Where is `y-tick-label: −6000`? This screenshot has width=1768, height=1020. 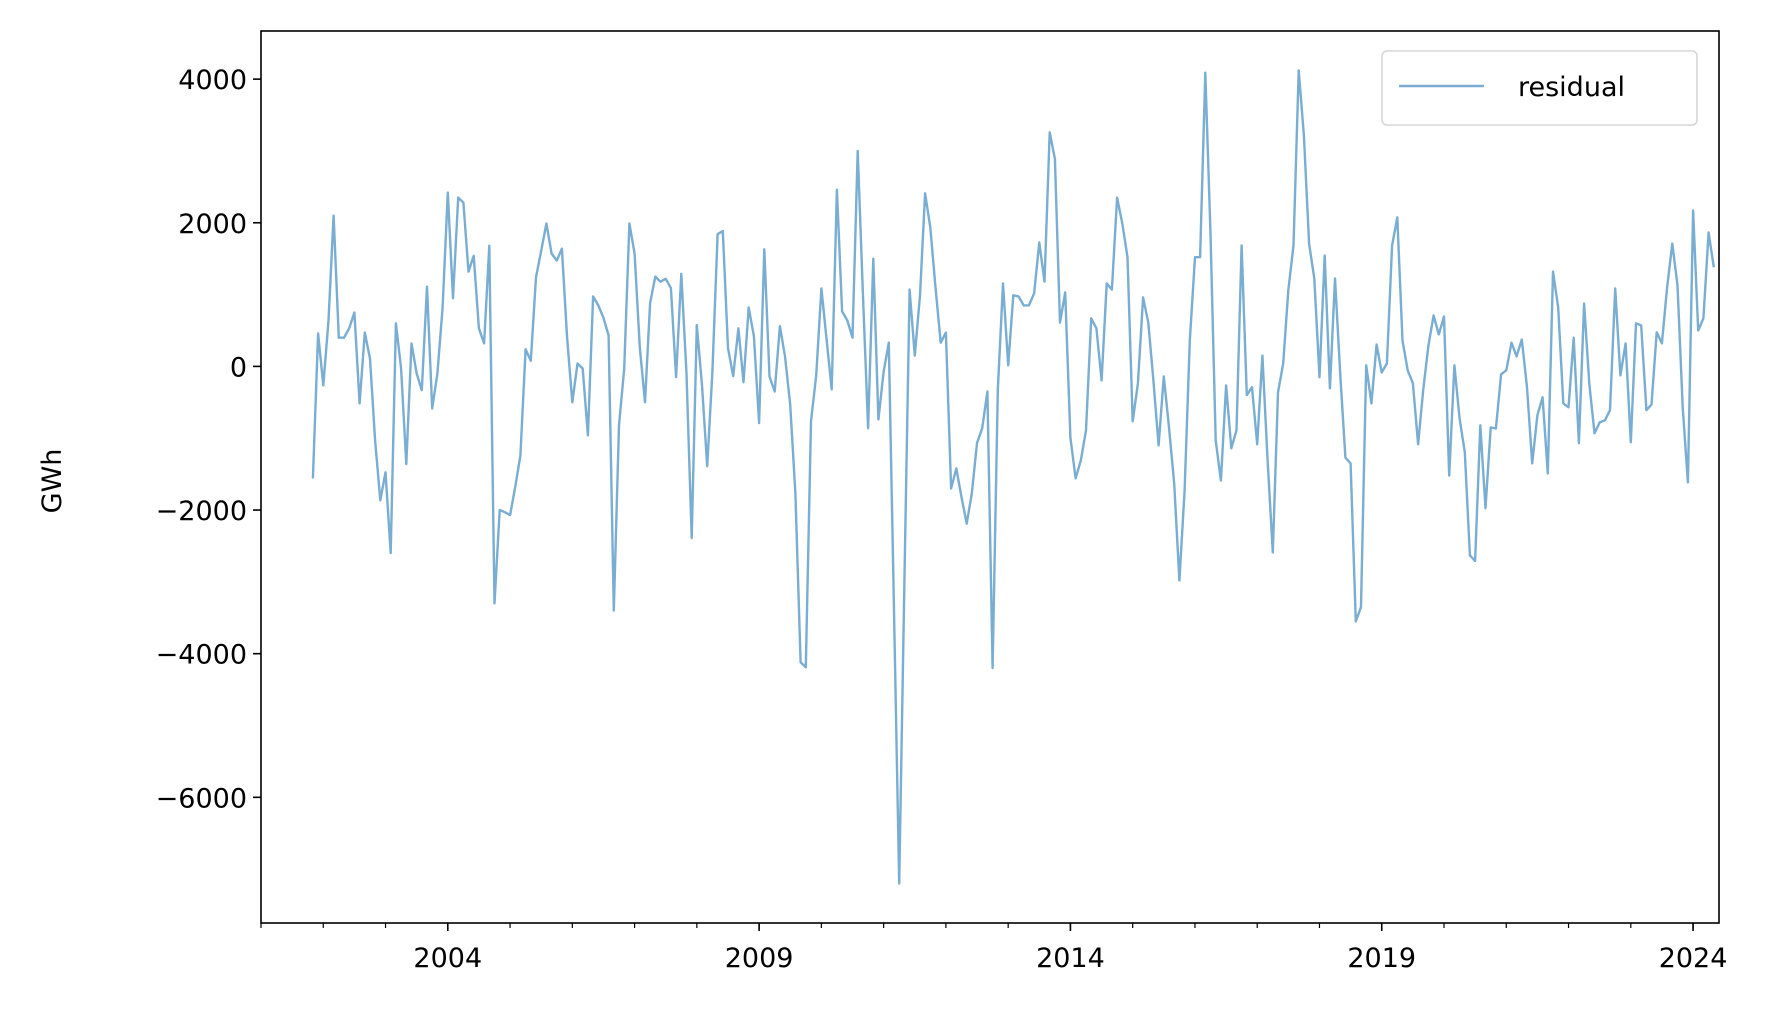 y-tick-label: −6000 is located at coordinates (201, 798).